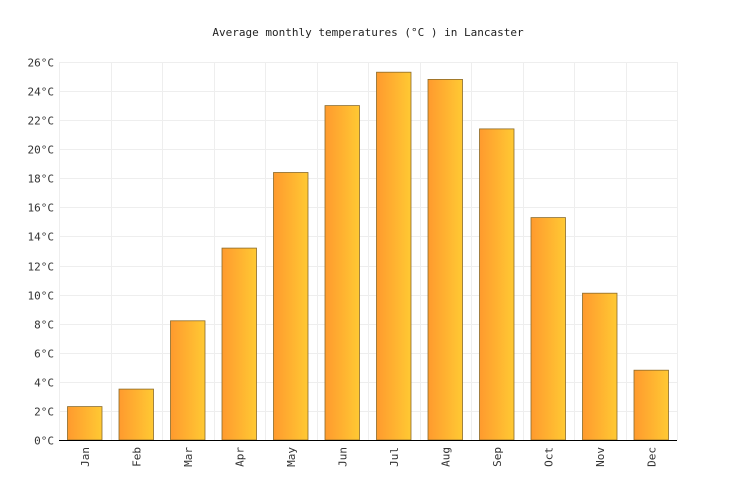  Describe the element at coordinates (41, 179) in the screenshot. I see `y-tick-label: 18°C` at that location.